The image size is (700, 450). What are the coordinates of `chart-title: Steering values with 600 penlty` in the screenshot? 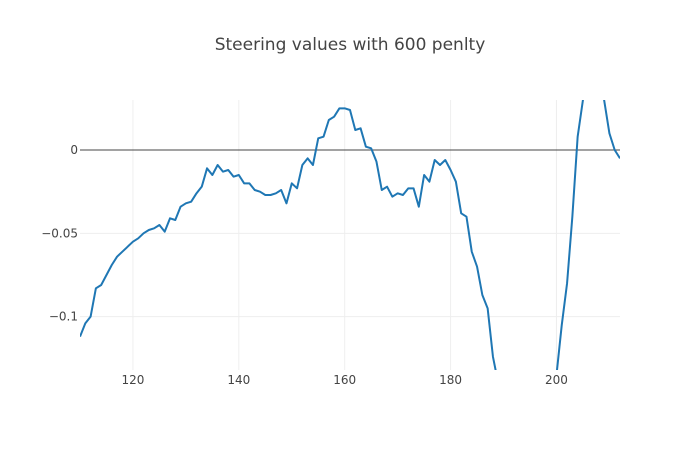 It's located at (350, 45).